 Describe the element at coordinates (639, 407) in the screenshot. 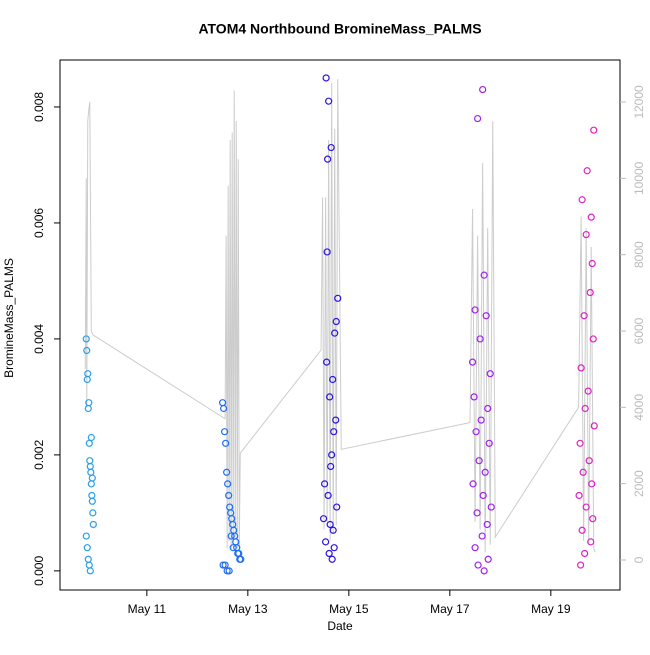

I see `y2-tick-label: 4000` at that location.